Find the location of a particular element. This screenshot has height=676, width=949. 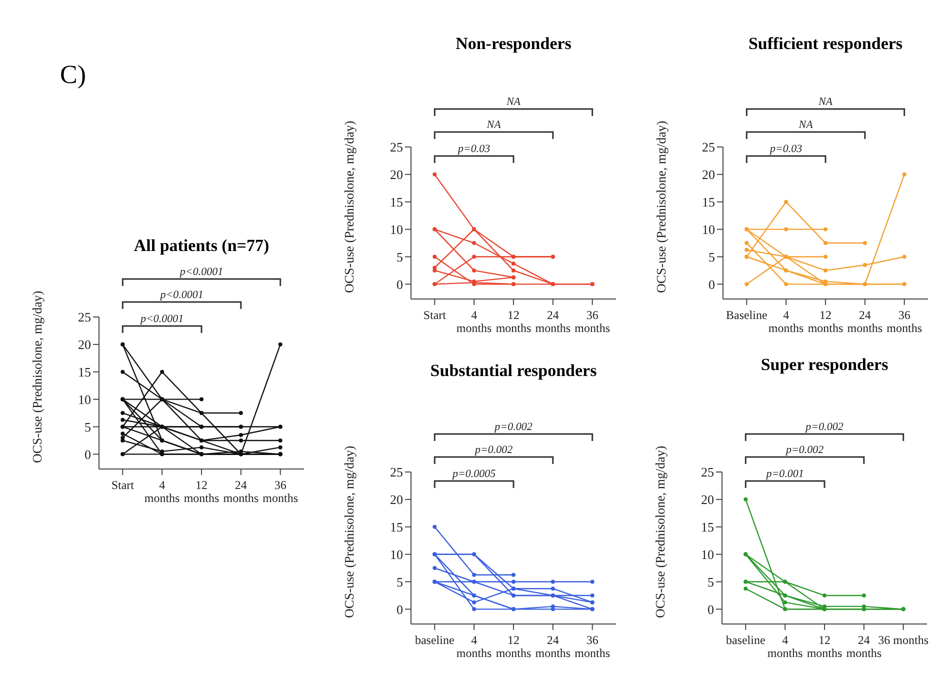

x-tick-label: Baseline is located at coordinates (747, 315).